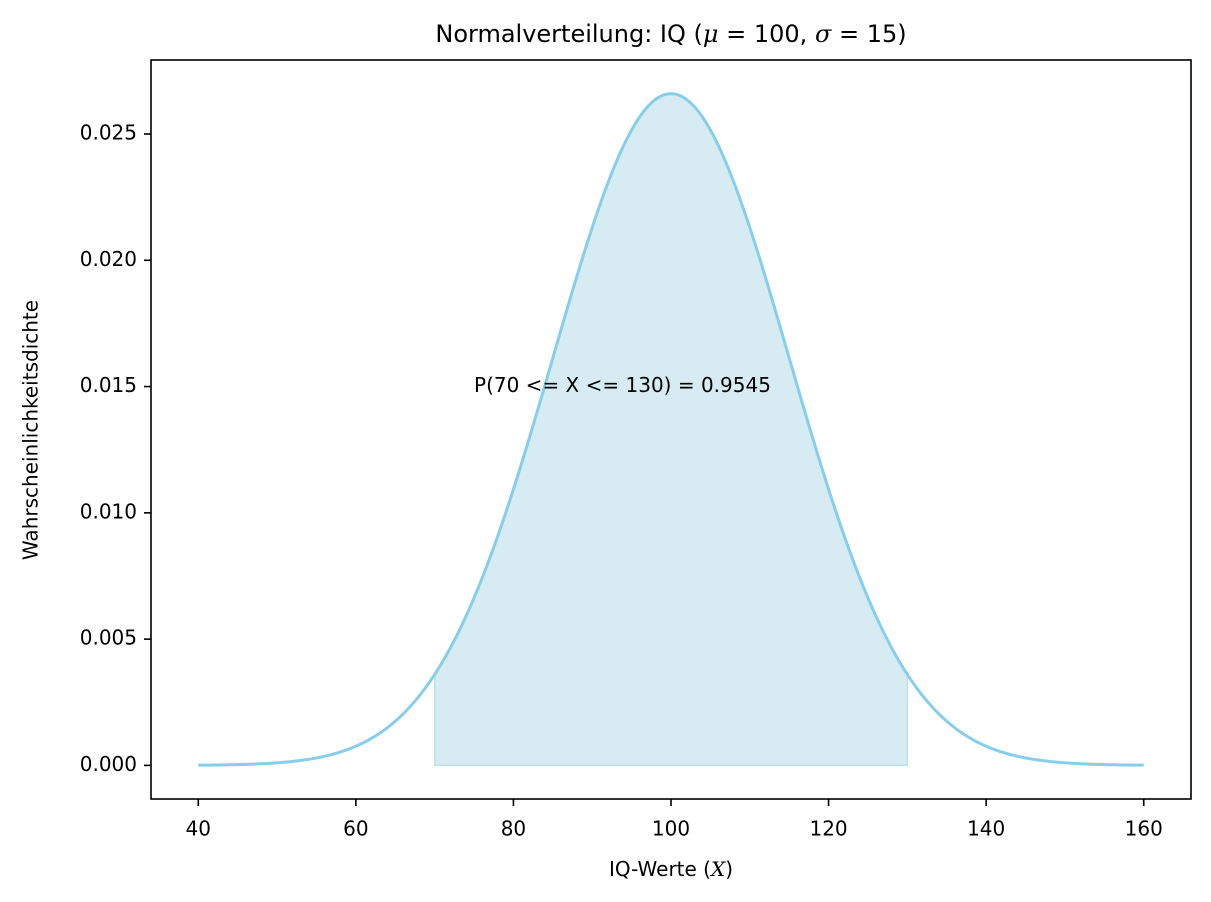 The width and height of the screenshot is (1211, 902). Describe the element at coordinates (767, 34) in the screenshot. I see `title-mu-text: = 100,` at that location.